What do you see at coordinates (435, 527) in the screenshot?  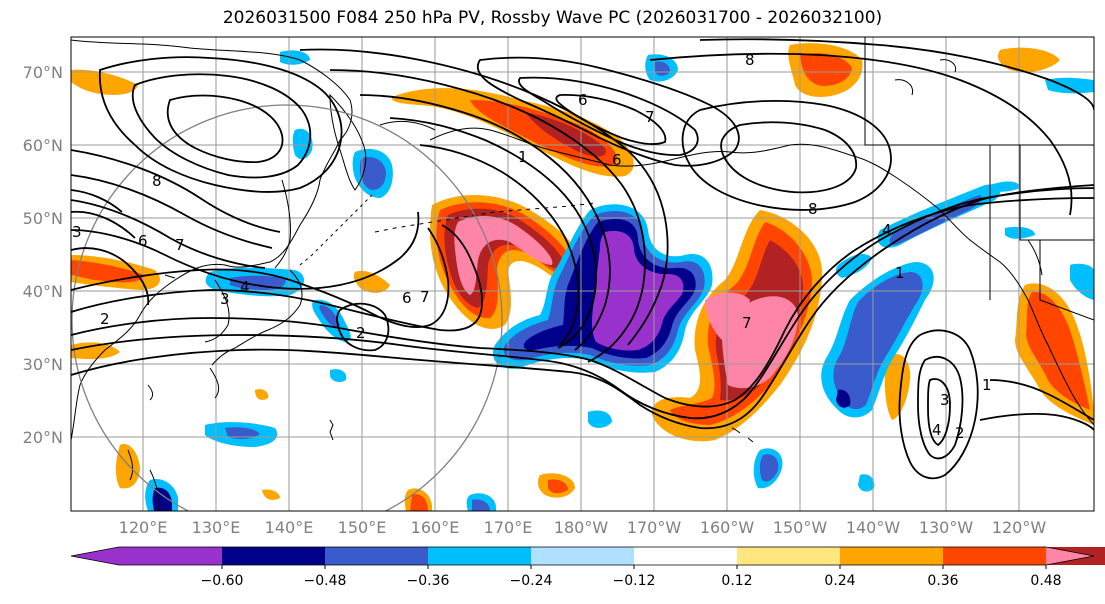 I see `lon-label: 160°E` at bounding box center [435, 527].